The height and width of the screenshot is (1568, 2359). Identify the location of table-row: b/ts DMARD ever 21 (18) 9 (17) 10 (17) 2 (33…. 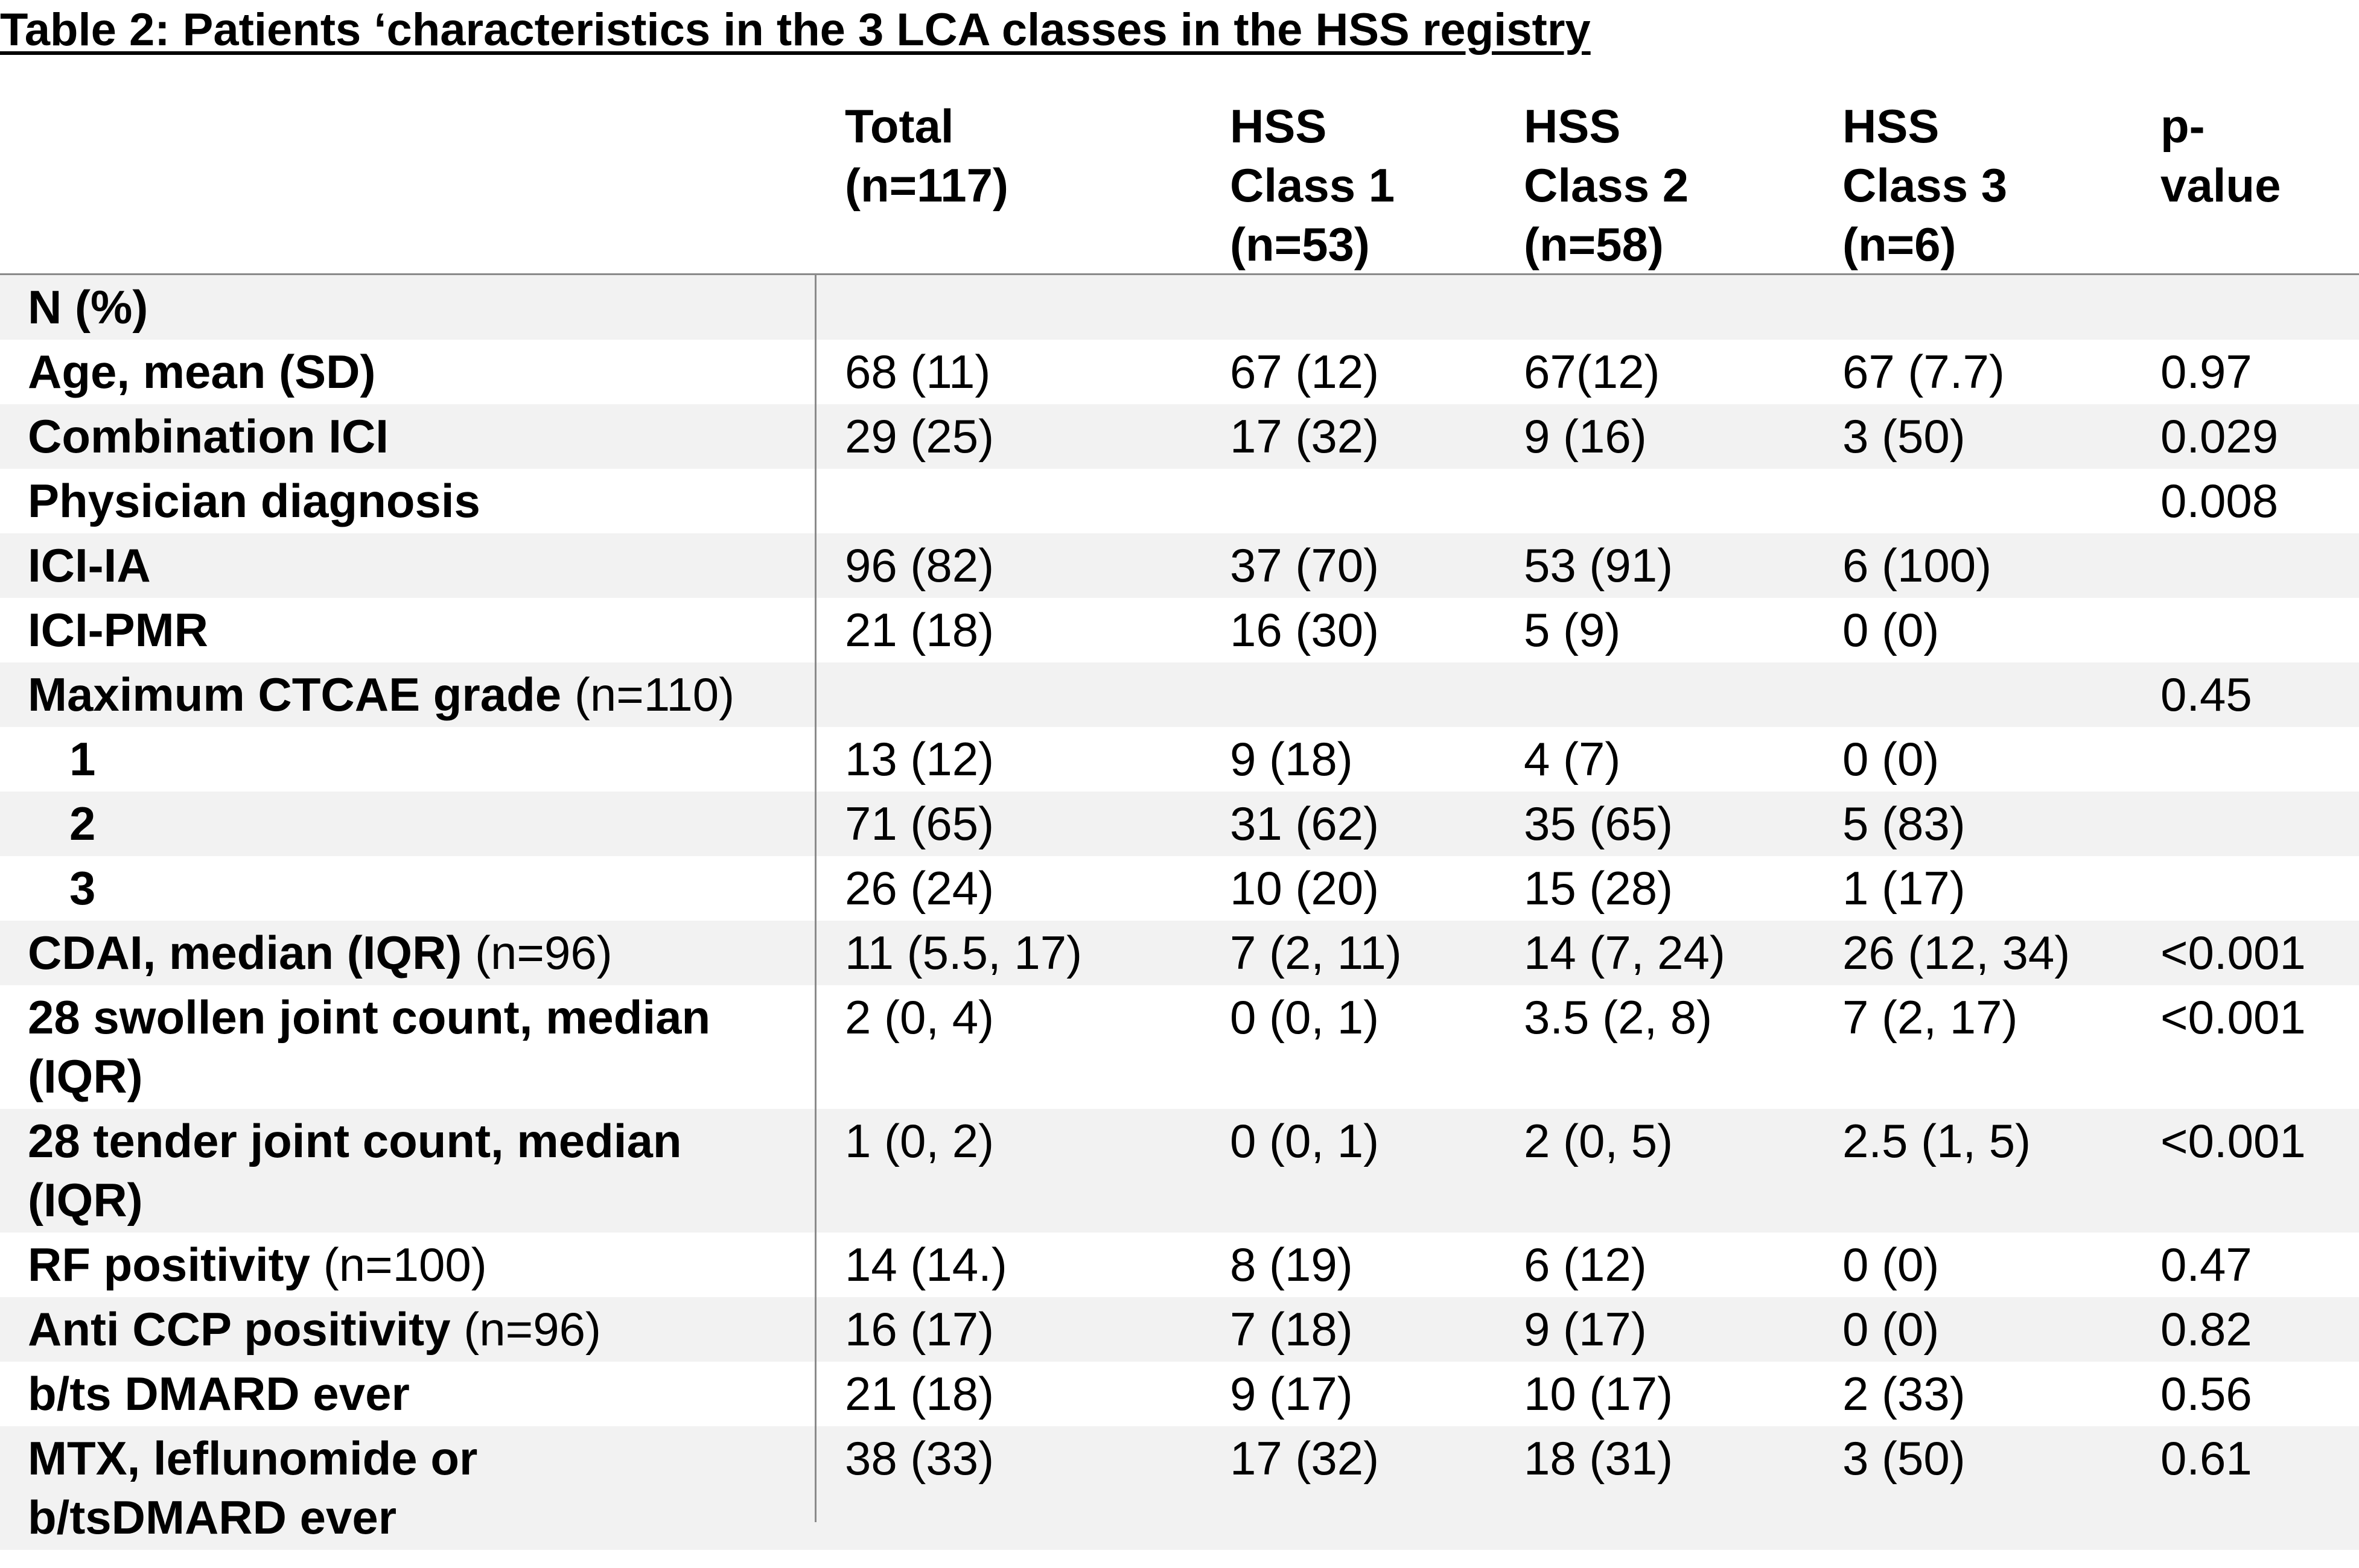
(1179, 1394).